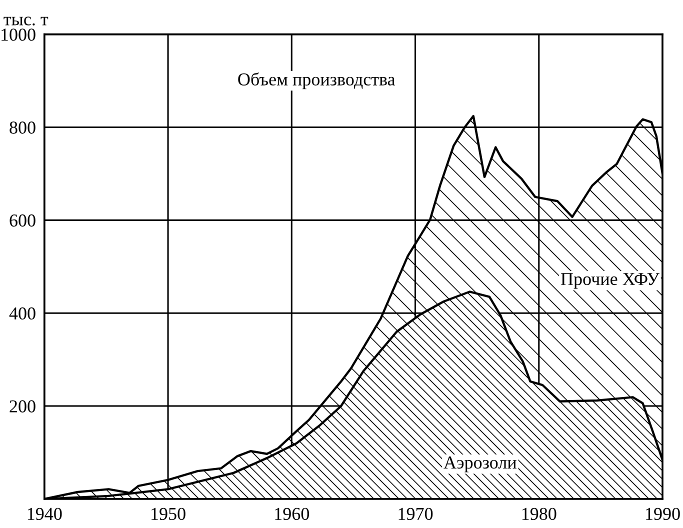 The height and width of the screenshot is (528, 683). What do you see at coordinates (23, 406) in the screenshot?
I see `y-tick-label: 200` at bounding box center [23, 406].